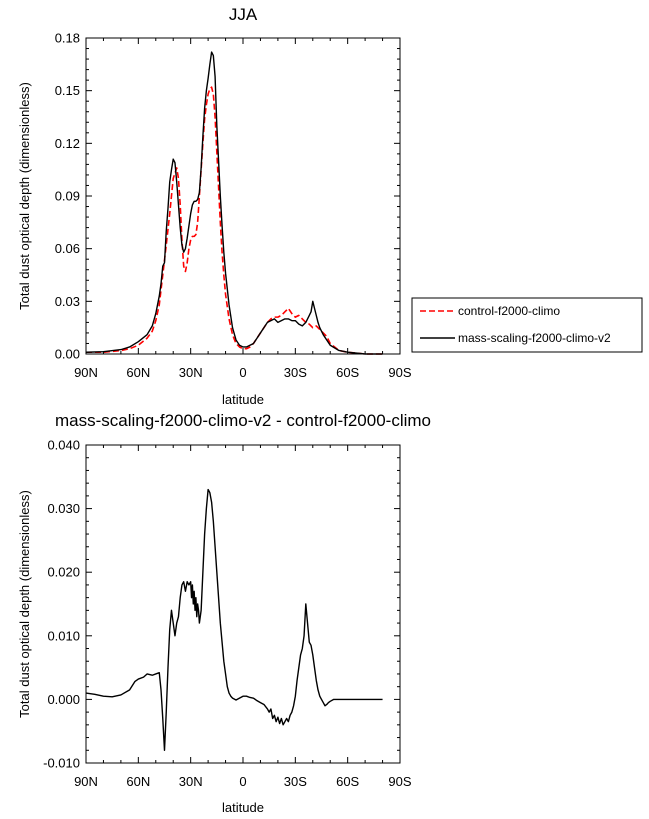 This screenshot has width=649, height=819. What do you see at coordinates (63, 699) in the screenshot?
I see `bottom-y-tick-label: 0.000` at bounding box center [63, 699].